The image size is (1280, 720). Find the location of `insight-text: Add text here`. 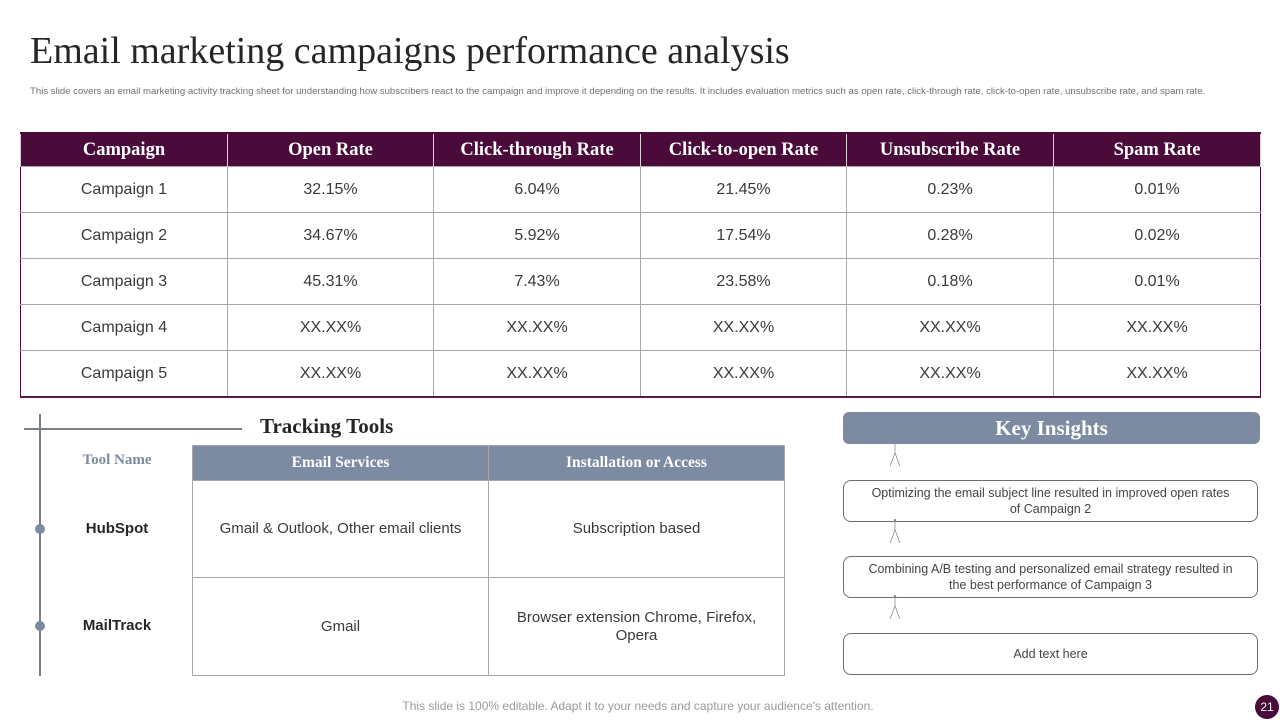

insight-text: Add text here is located at coordinates (1050, 654).